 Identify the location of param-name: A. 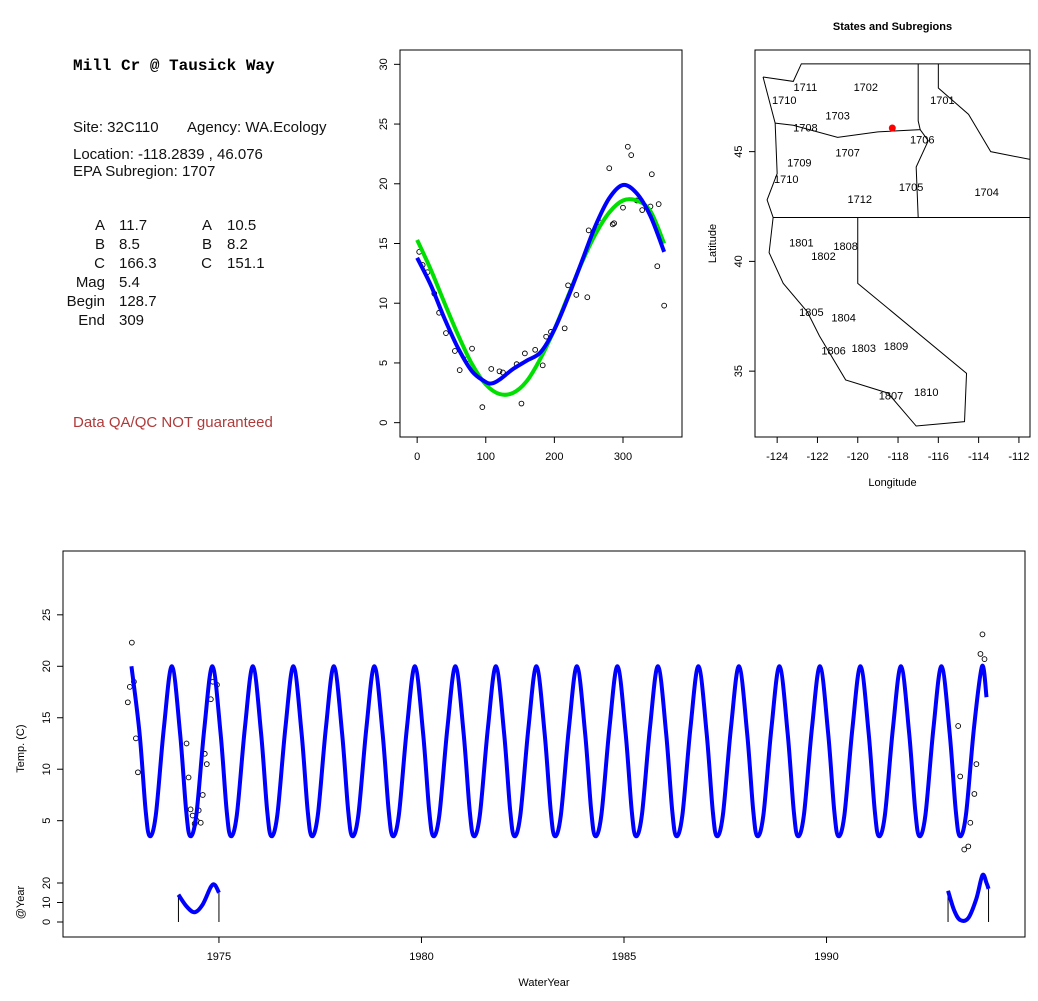
(100, 225).